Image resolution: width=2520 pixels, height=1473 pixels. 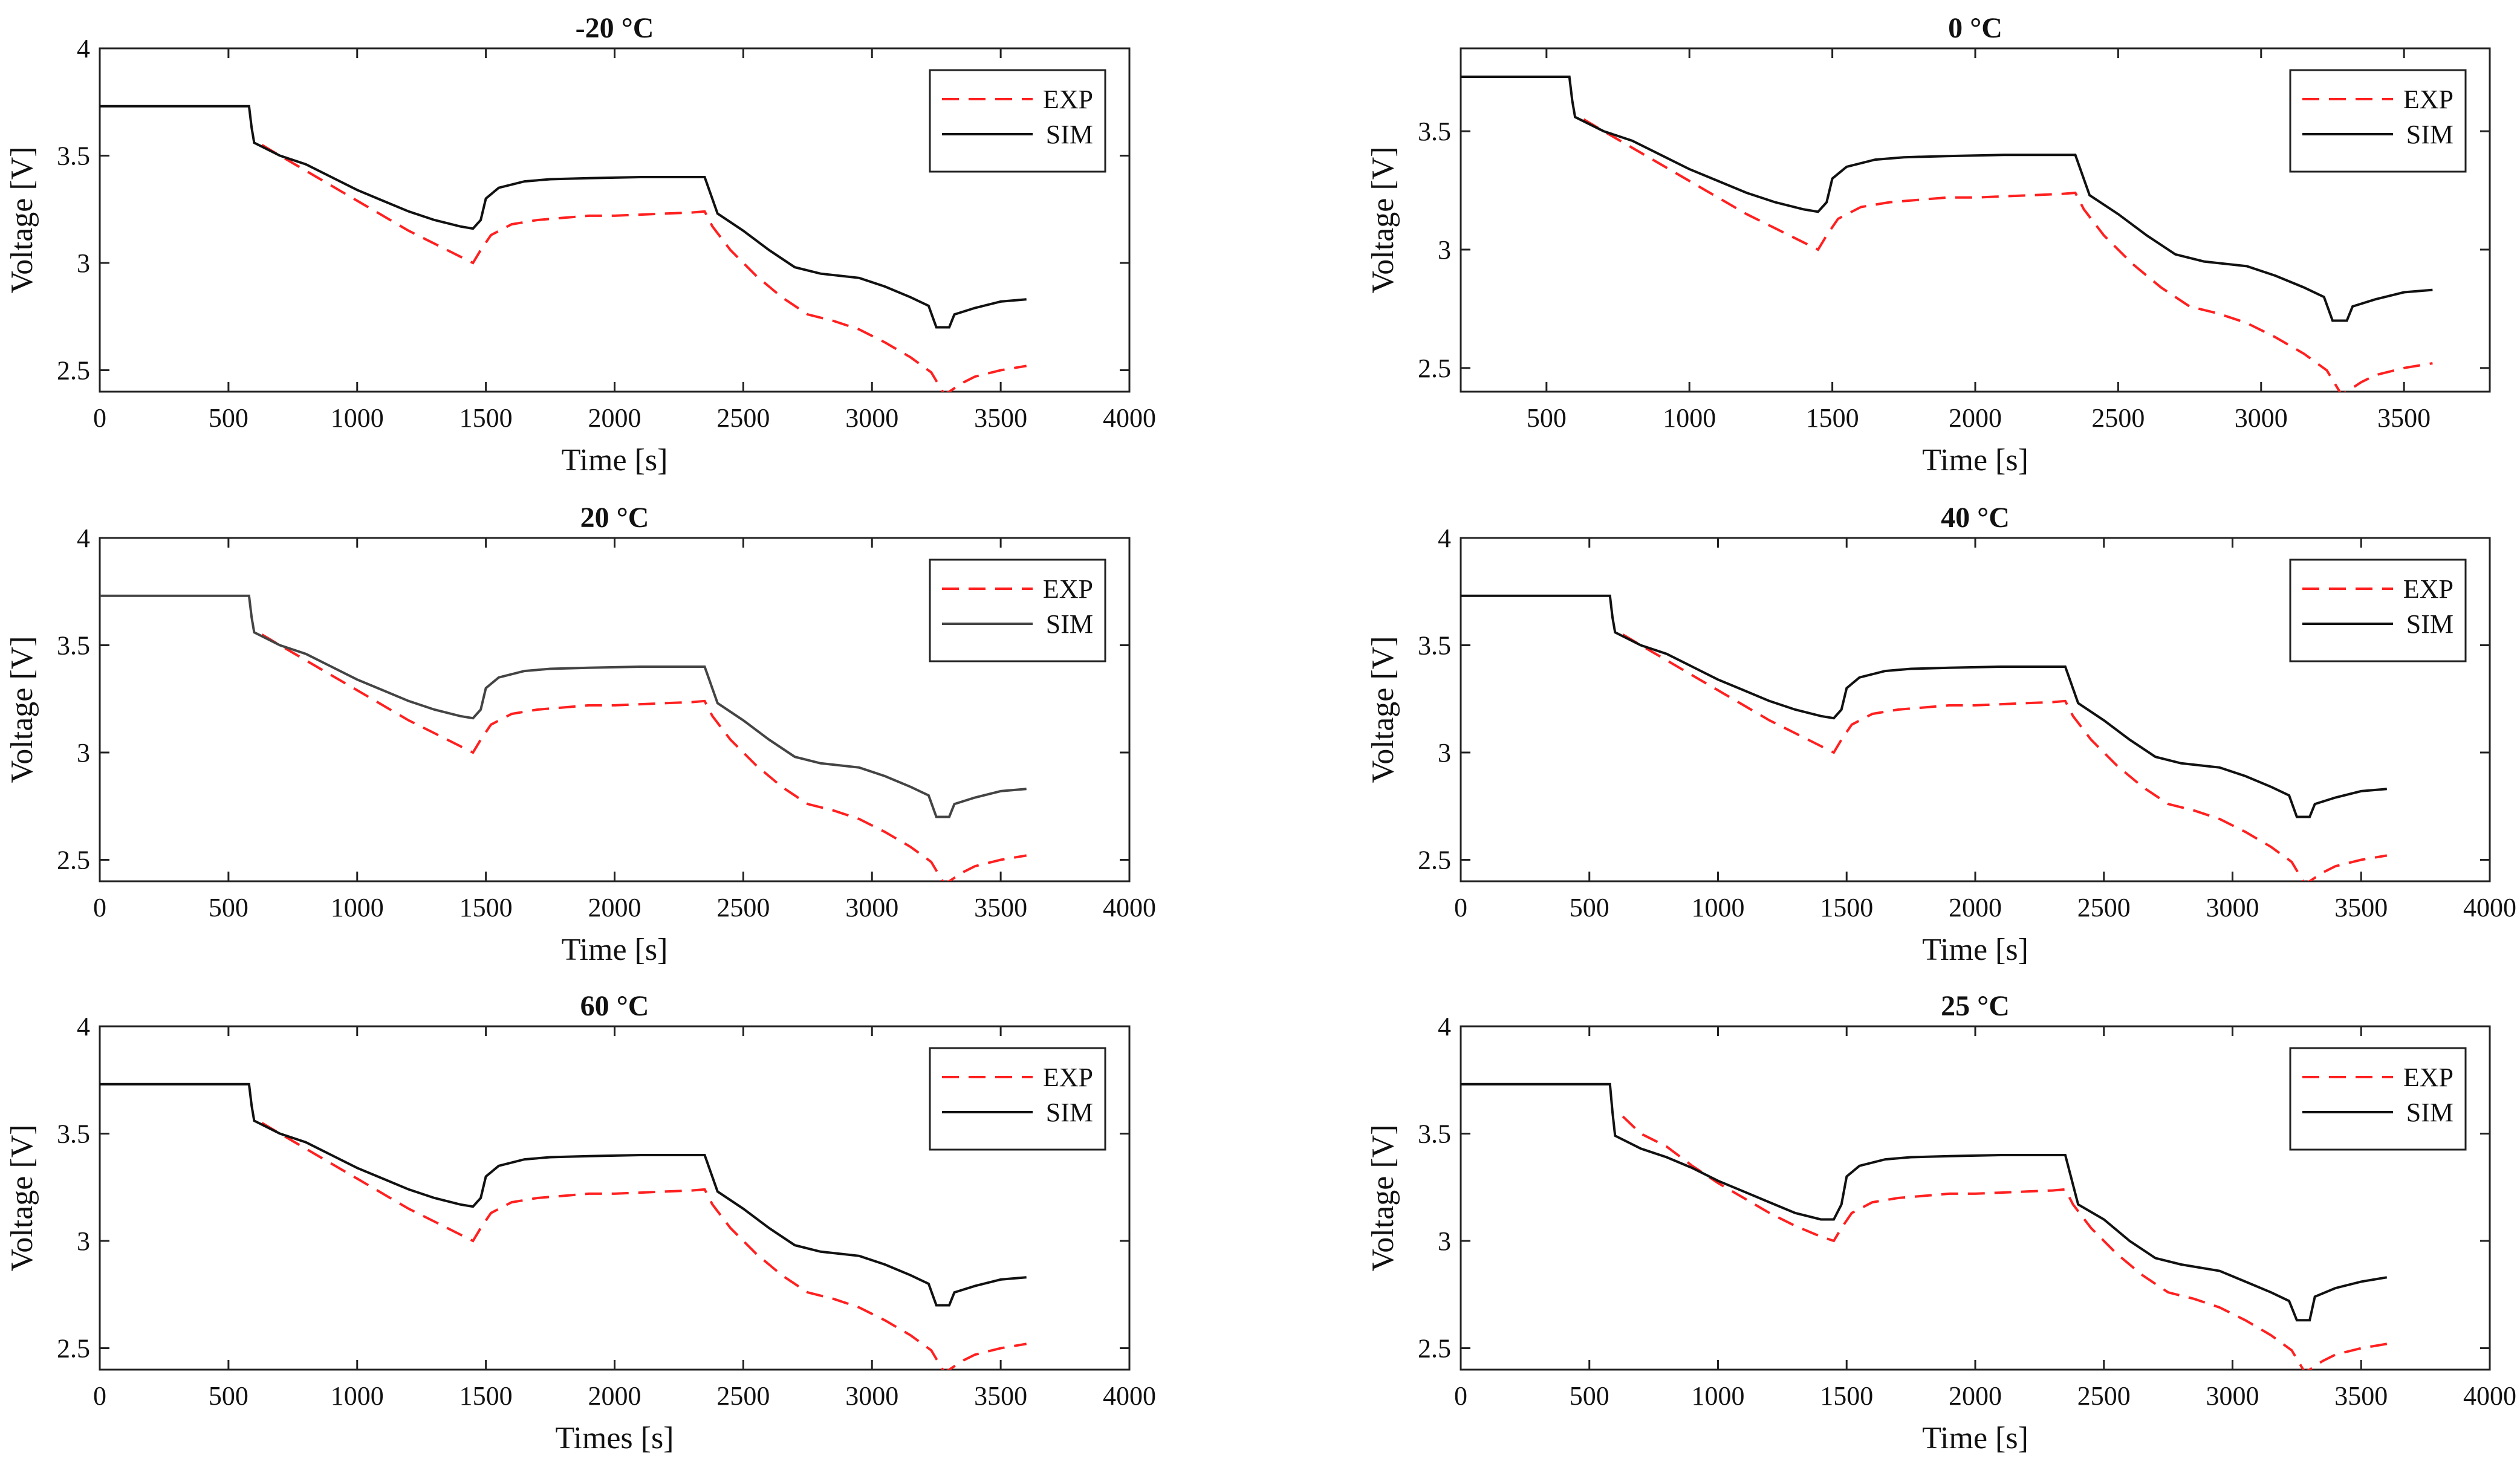 What do you see at coordinates (614, 1006) in the screenshot?
I see `chart-title: 60 °C` at bounding box center [614, 1006].